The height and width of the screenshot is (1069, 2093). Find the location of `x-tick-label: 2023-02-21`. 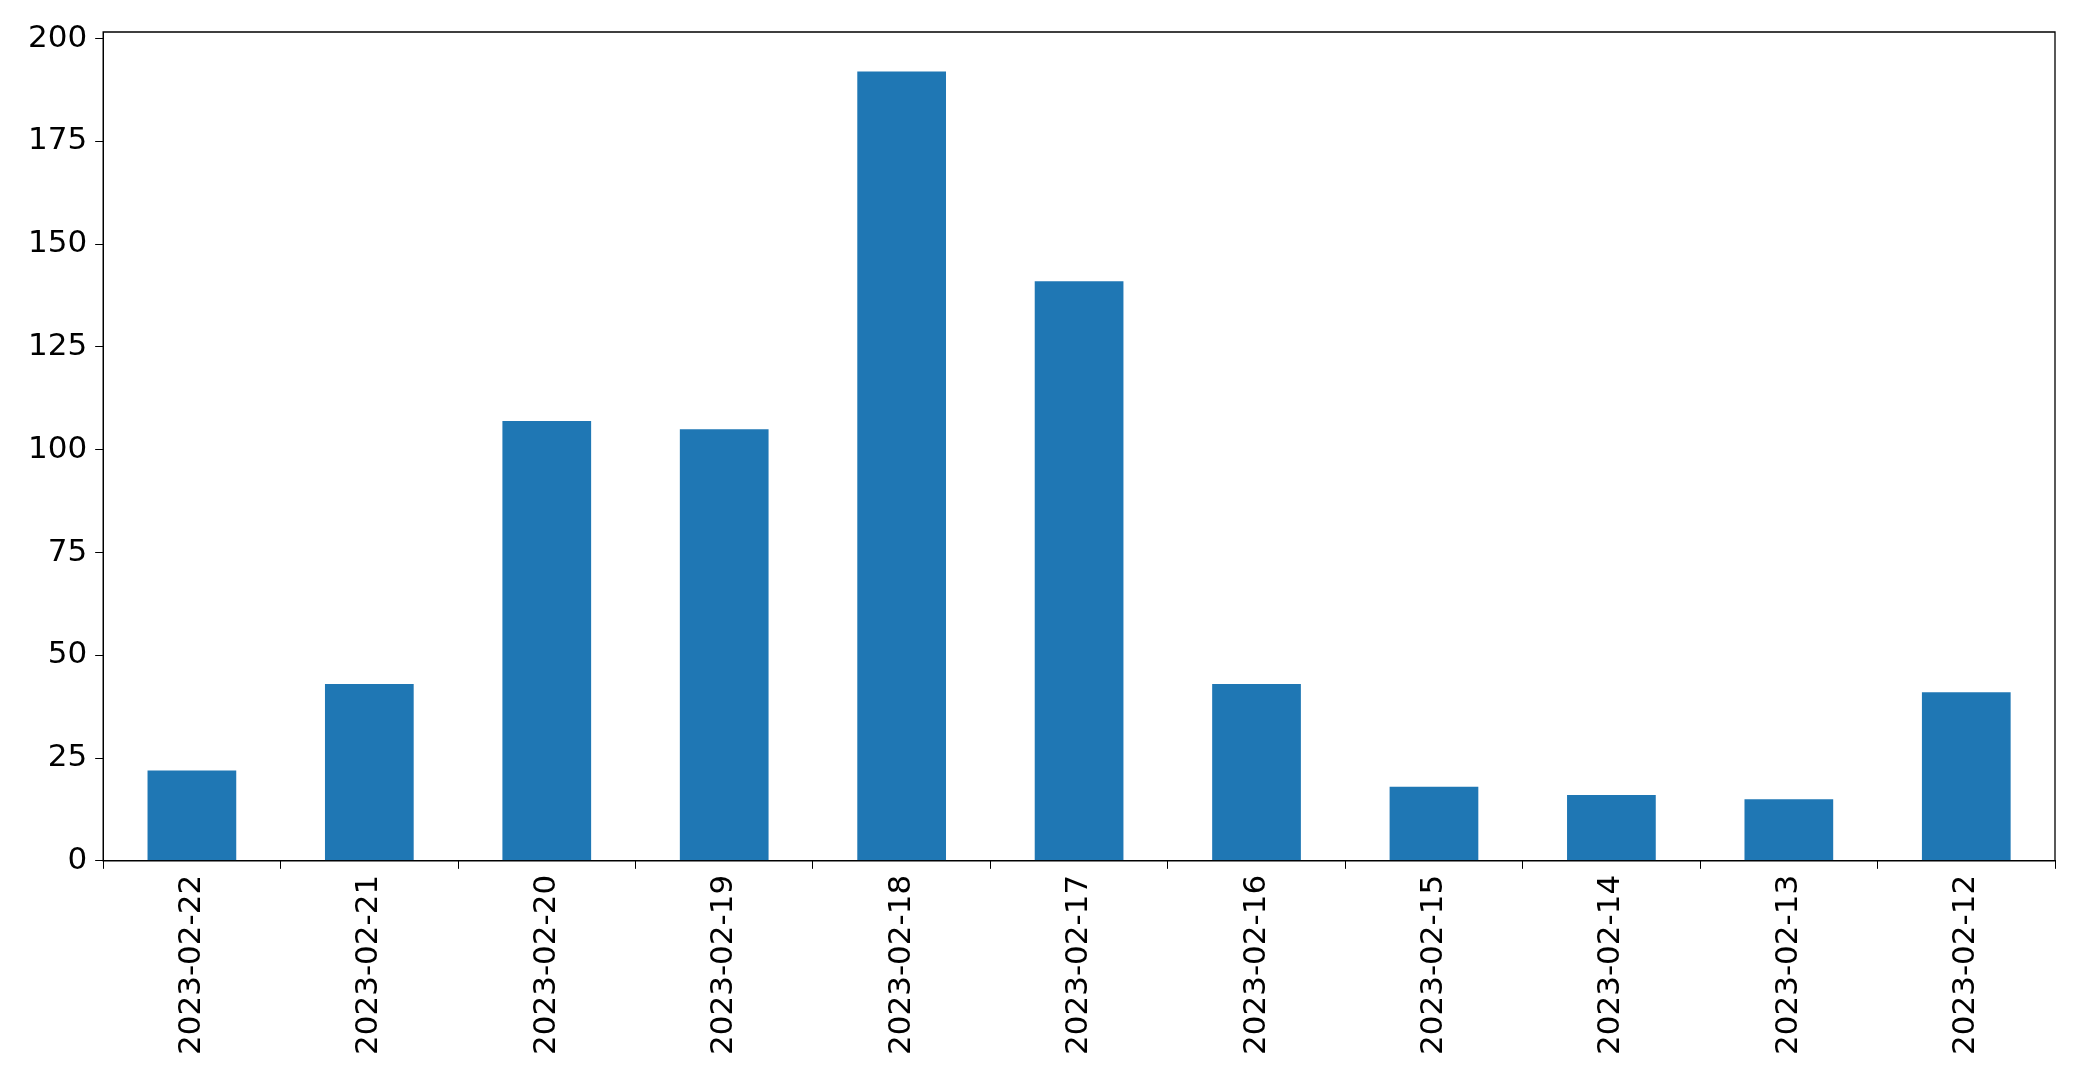

x-tick-label: 2023-02-21 is located at coordinates (366, 965).